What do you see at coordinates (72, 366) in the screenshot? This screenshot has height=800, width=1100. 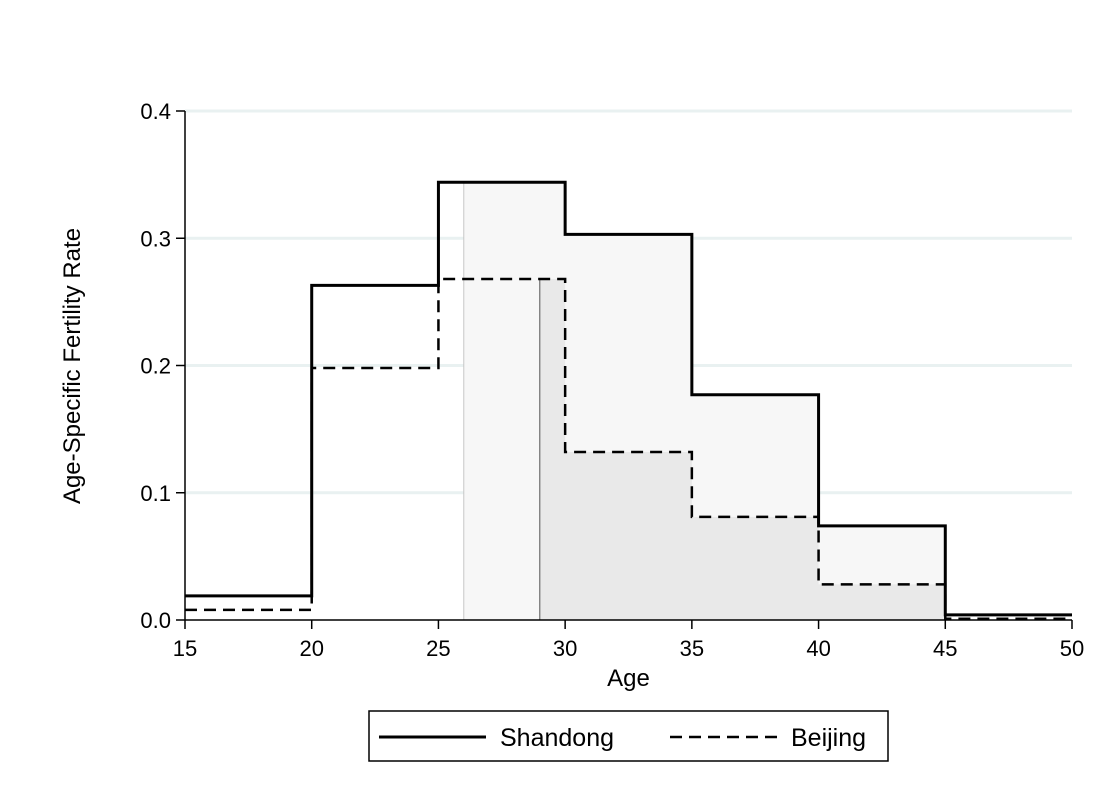 I see `y-axis-title: Age-Specific Fertility Rate` at bounding box center [72, 366].